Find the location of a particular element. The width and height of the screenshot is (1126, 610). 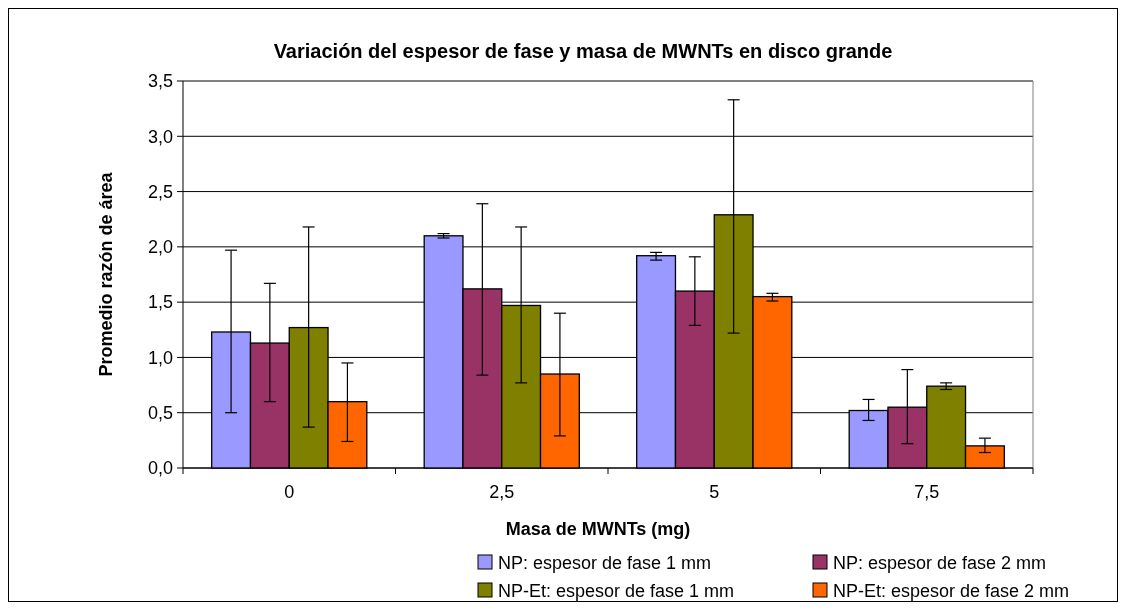

chart-title: Variación del espesor de fase y masa de MWNTs en disco grande is located at coordinates (583, 51).